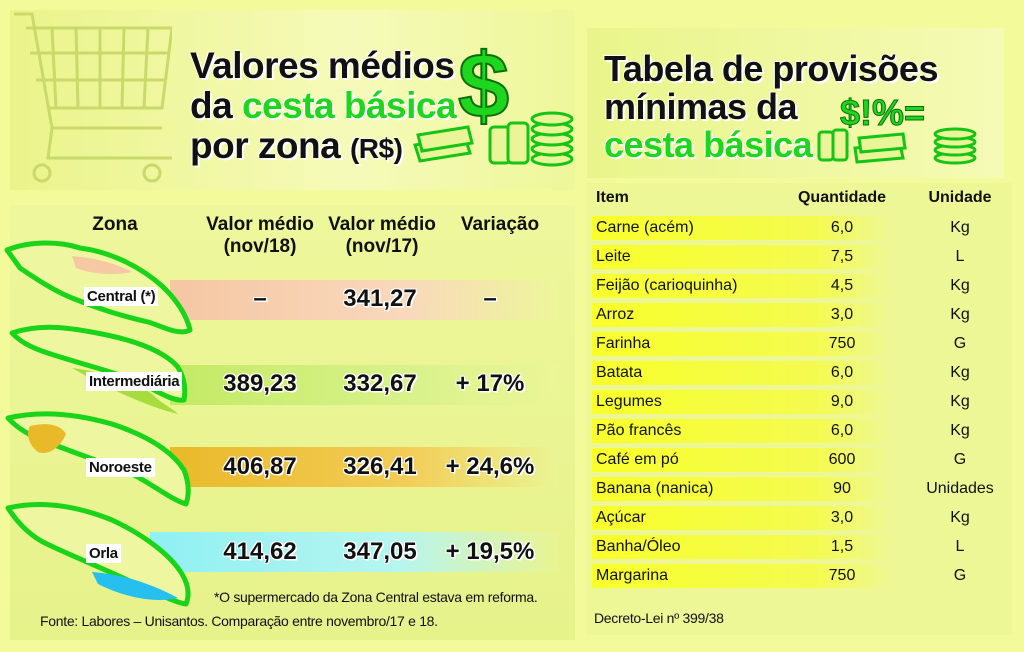 This screenshot has height=652, width=1024. I want to click on left-title-line3-text: por zona, so click(270, 145).